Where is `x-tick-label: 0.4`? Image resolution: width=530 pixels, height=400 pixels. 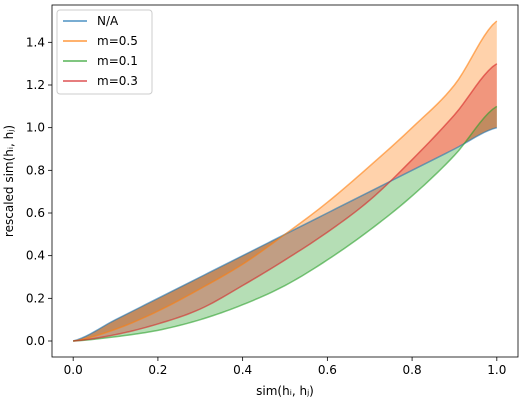 x-tick-label: 0.4 is located at coordinates (242, 370).